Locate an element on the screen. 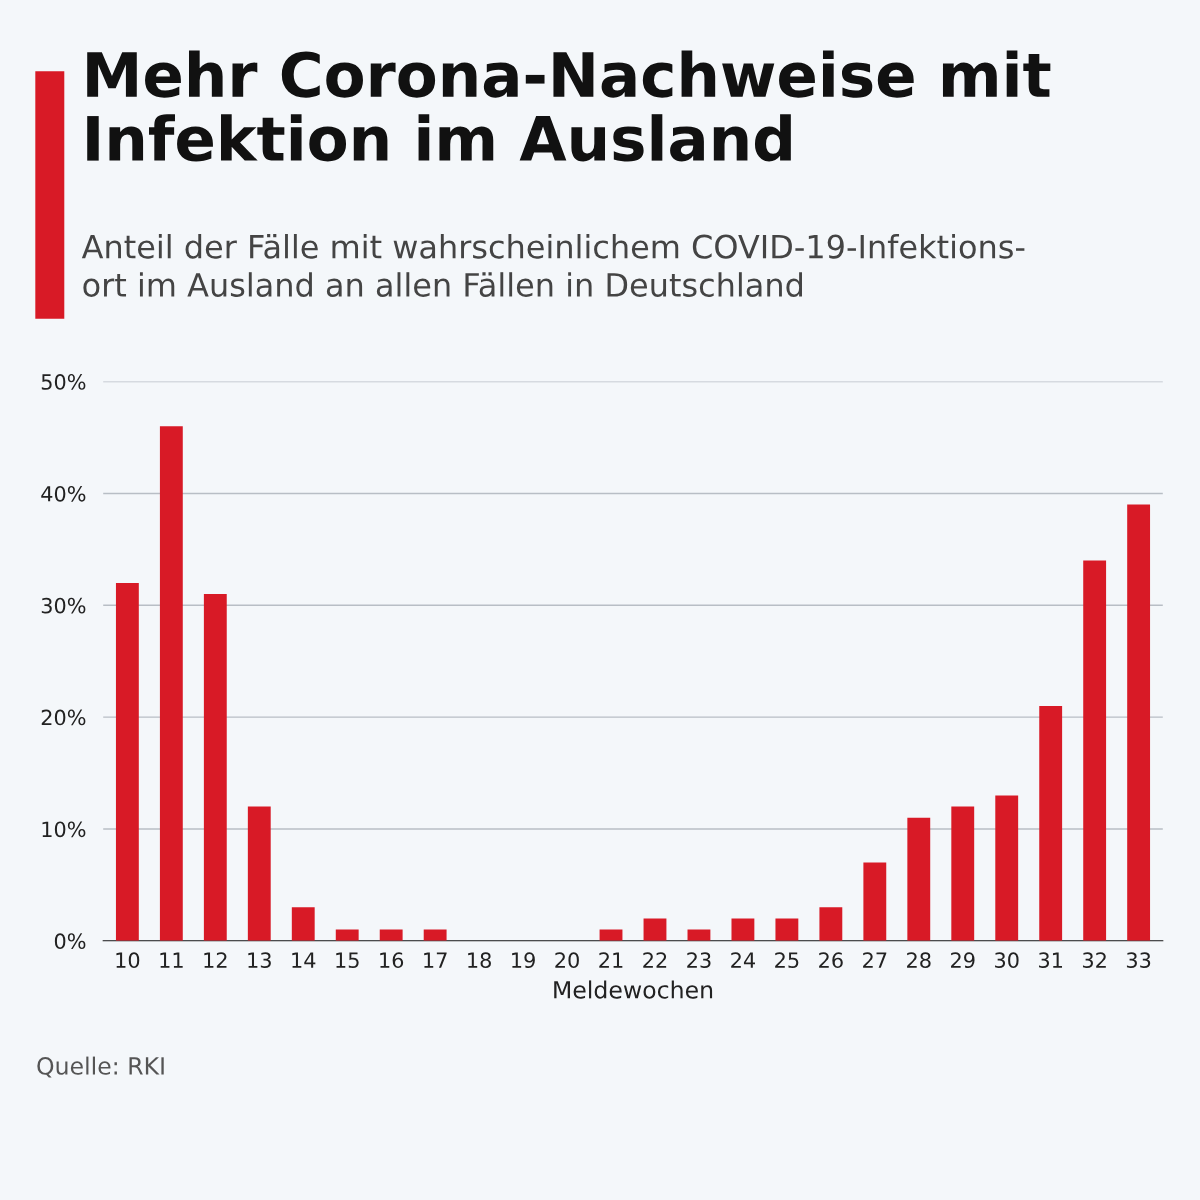  x-tick-label: 13 is located at coordinates (259, 960).